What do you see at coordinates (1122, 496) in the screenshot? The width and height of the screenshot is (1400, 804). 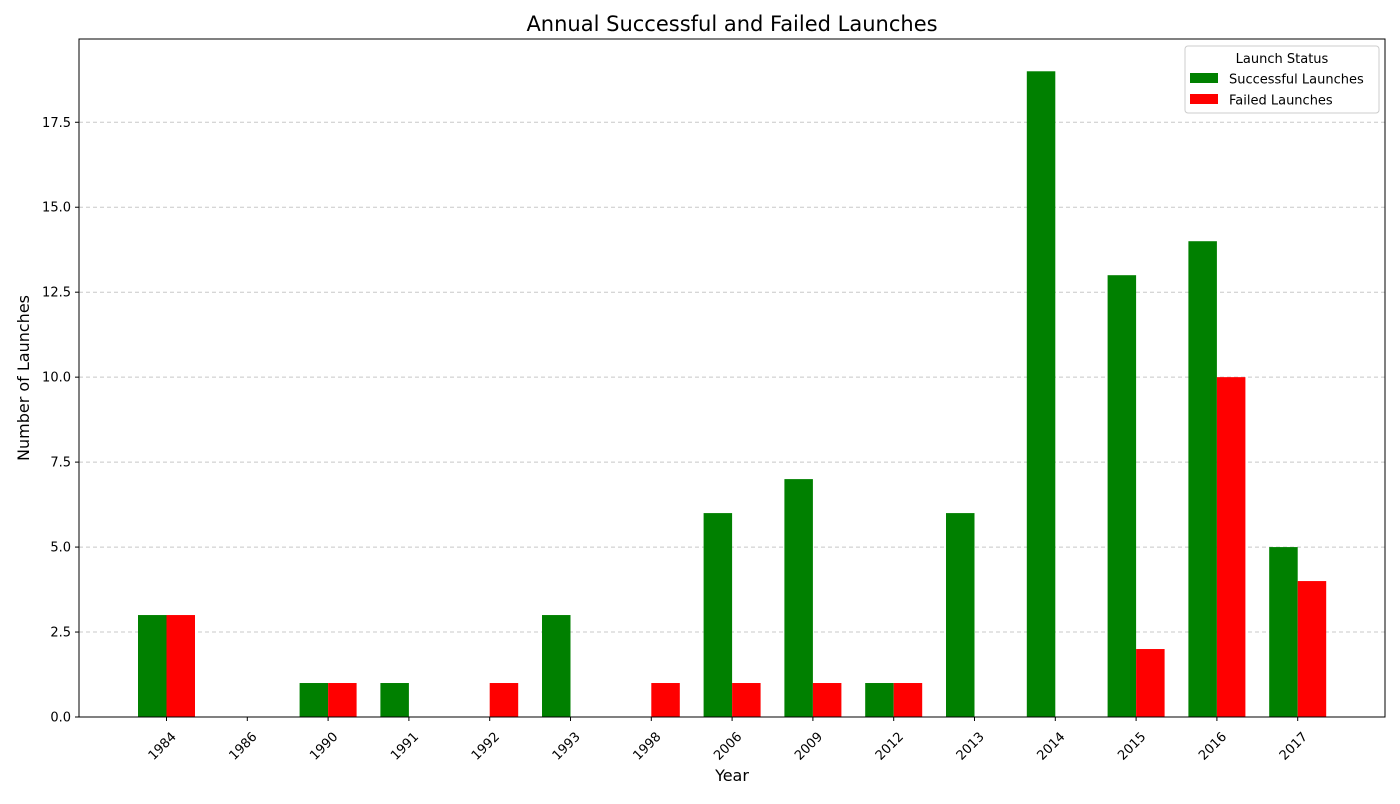 I see `successful-bar-2015` at bounding box center [1122, 496].